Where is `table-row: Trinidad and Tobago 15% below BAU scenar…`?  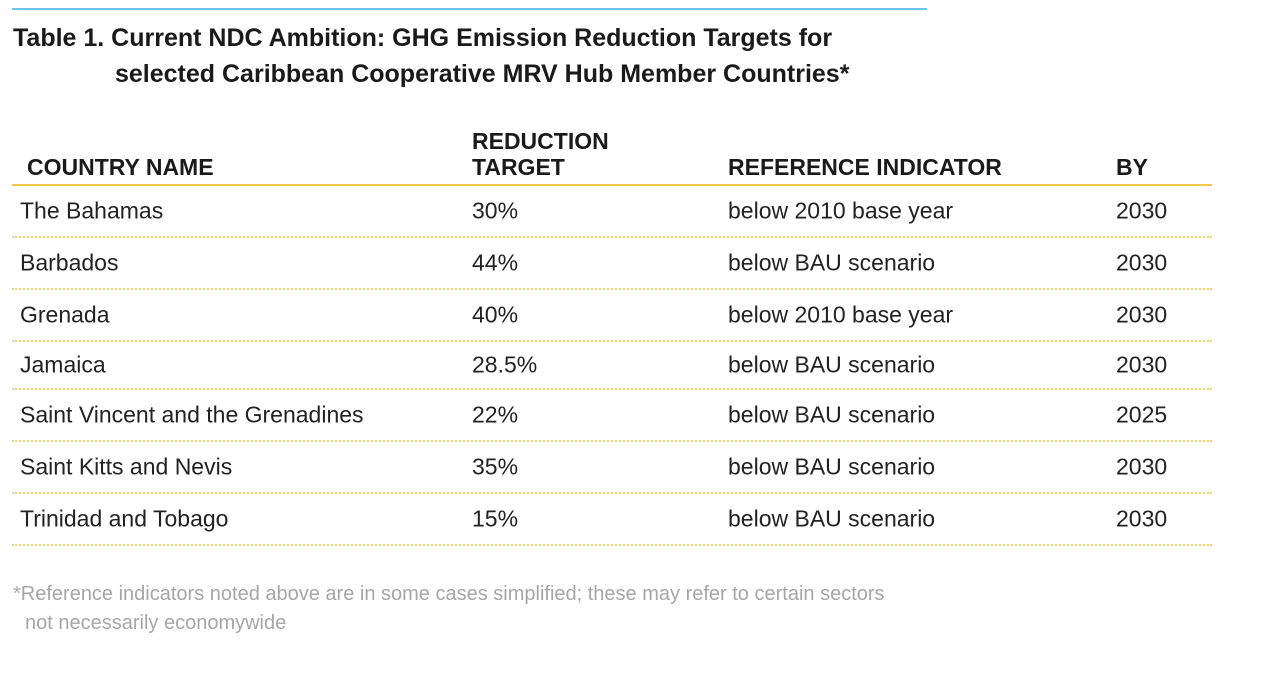
table-row: Trinidad and Tobago 15% below BAU scenar… is located at coordinates (612, 520).